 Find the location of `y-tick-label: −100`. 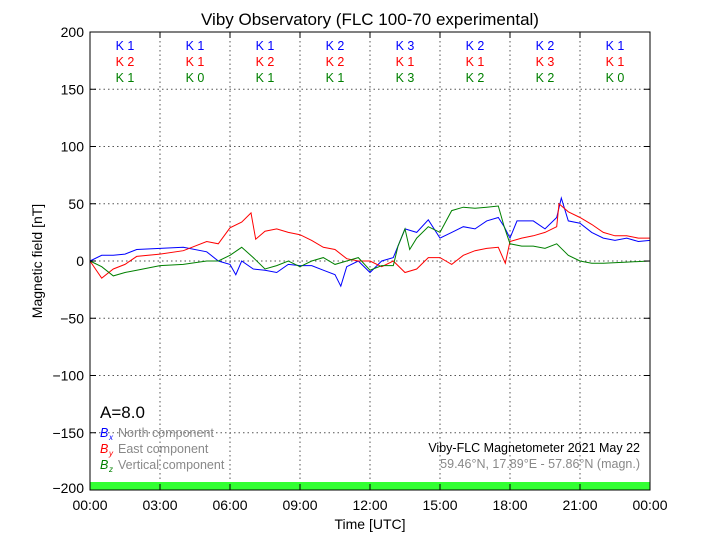

y-tick-label: −100 is located at coordinates (68, 376).